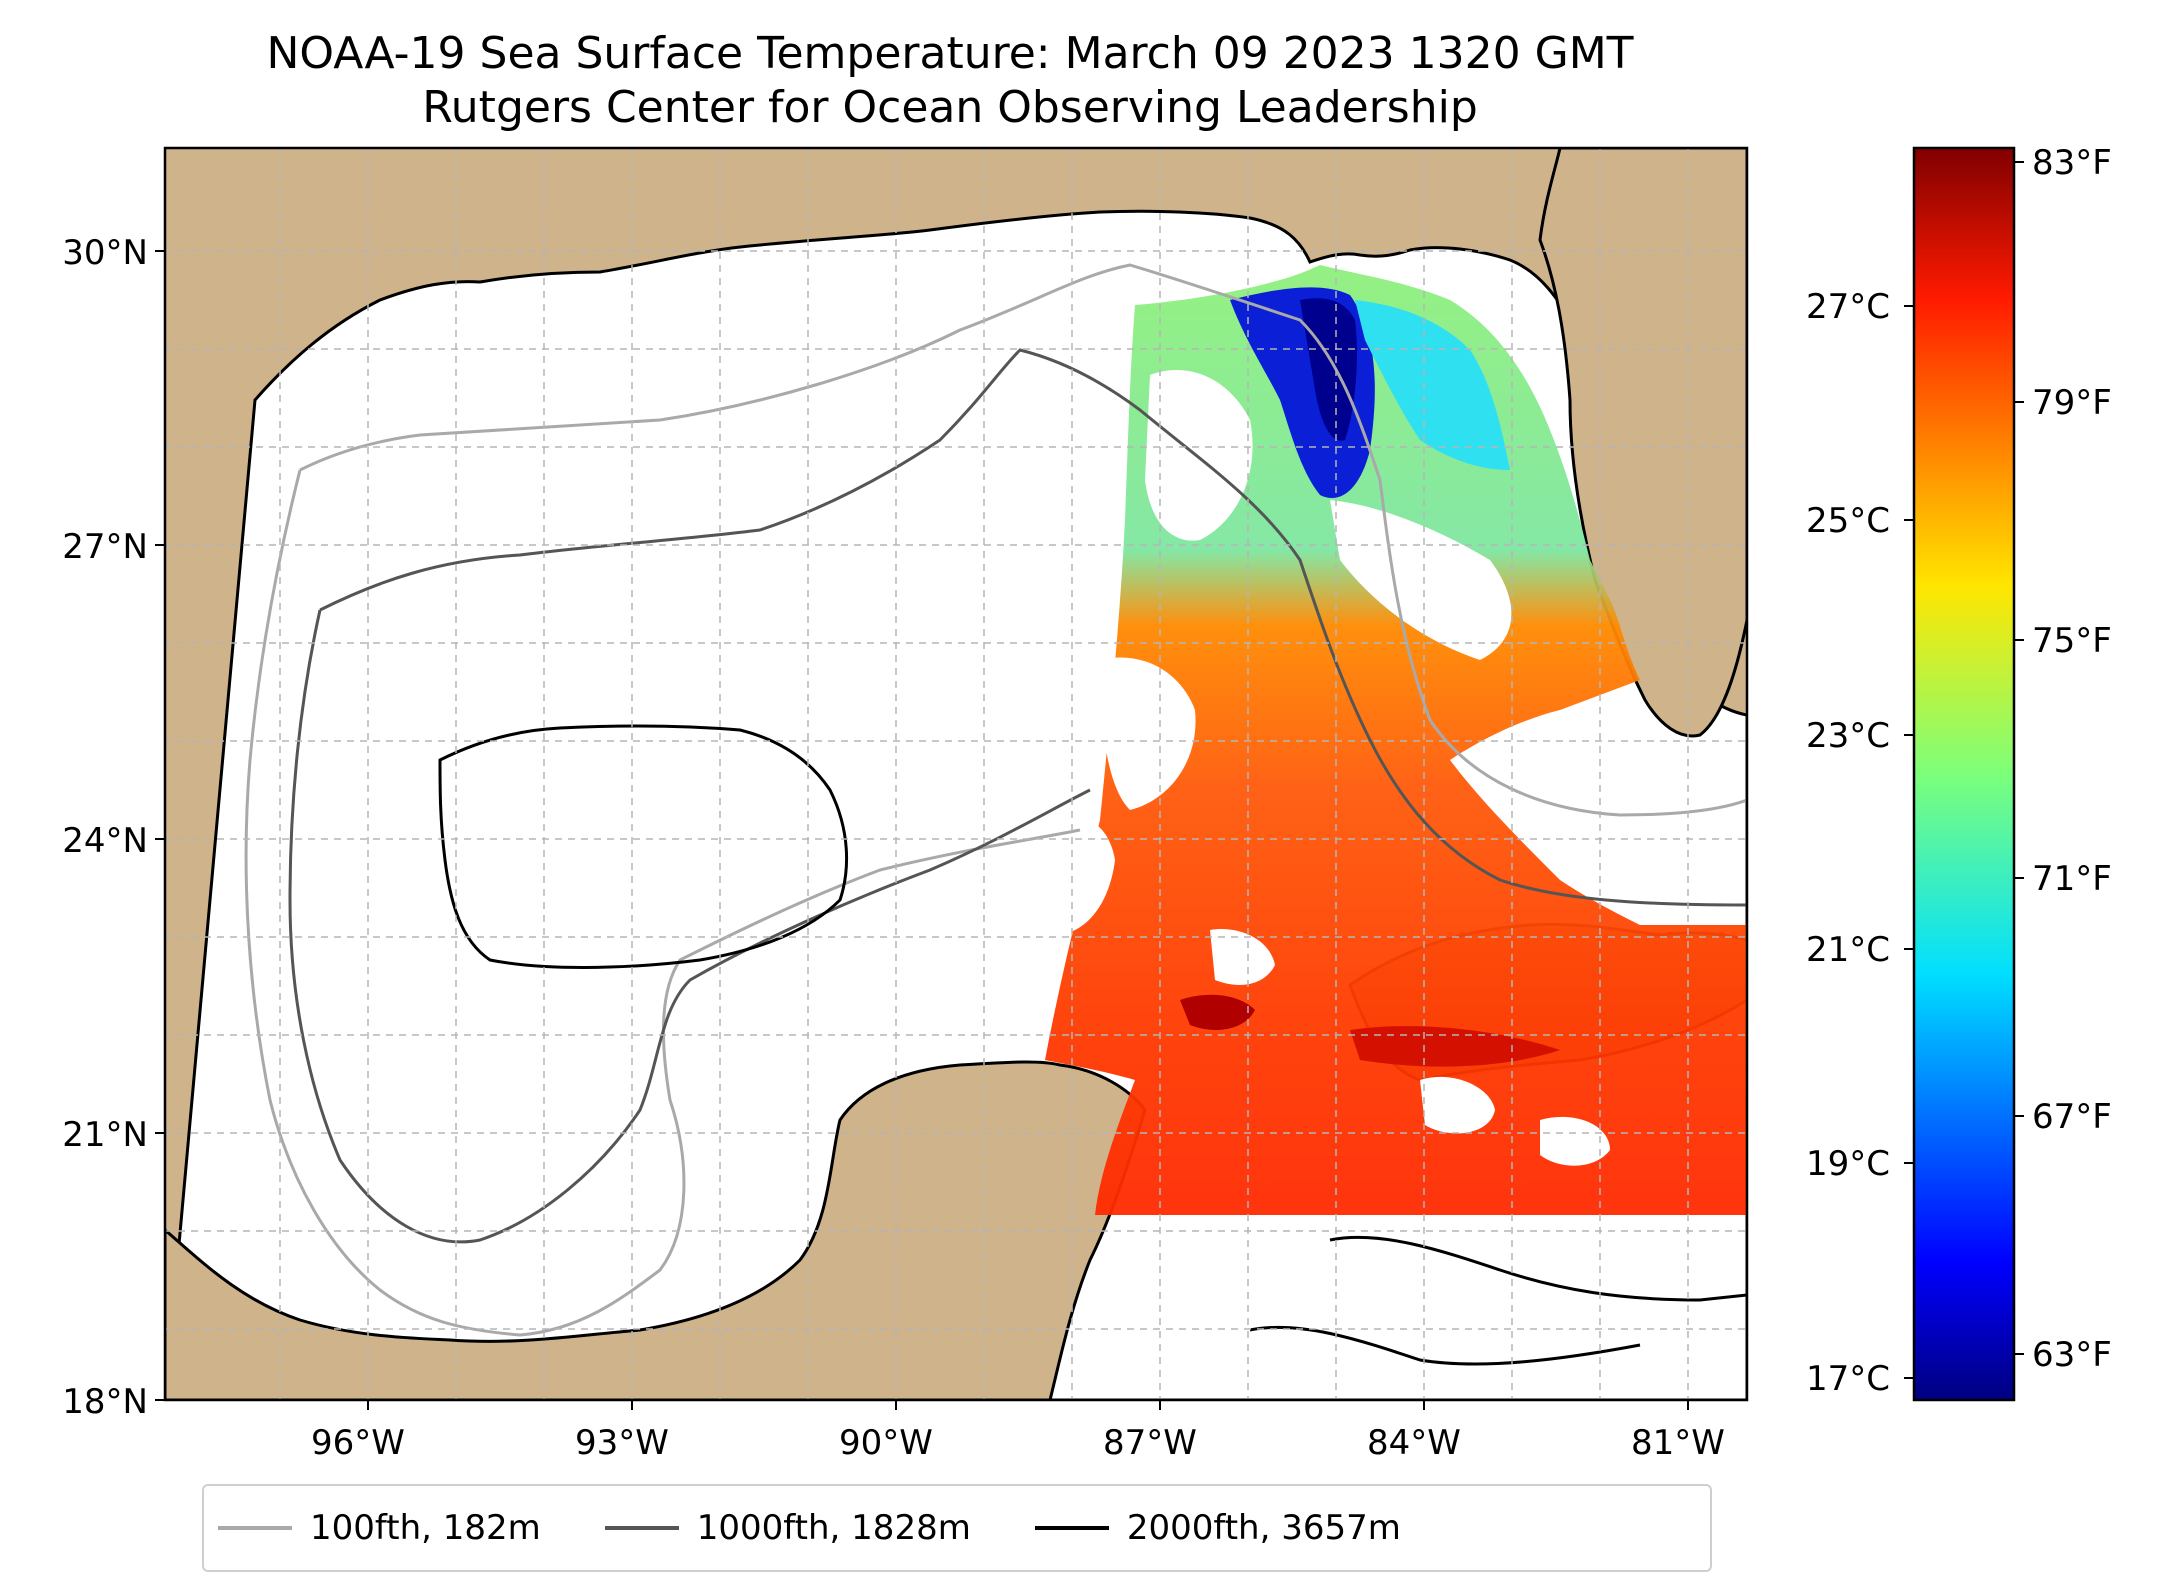 The width and height of the screenshot is (2160, 1582). I want to click on legend-item: 1000fth, 1828m, so click(787, 1528).